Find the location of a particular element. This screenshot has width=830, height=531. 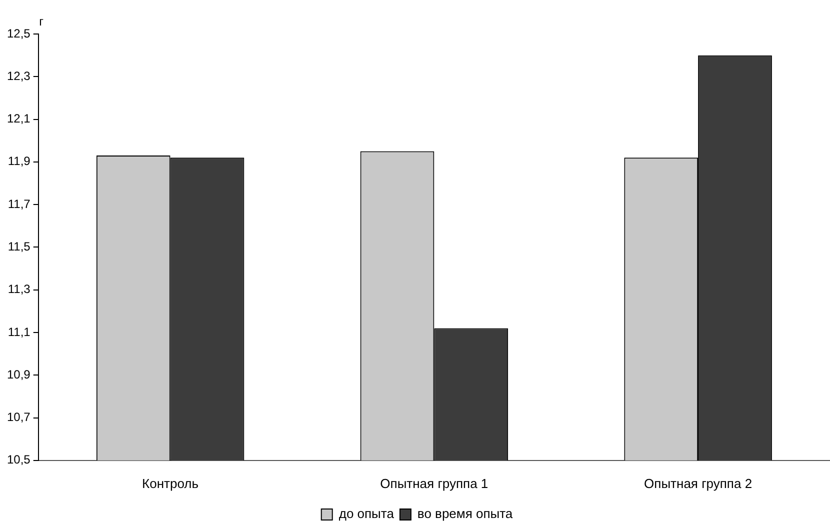

x-tick-label: Опытная группа 1 is located at coordinates (434, 483).